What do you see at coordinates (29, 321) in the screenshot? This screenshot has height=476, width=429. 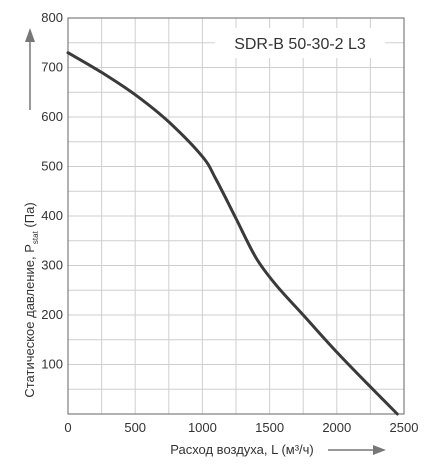 I see `y-axis-title-main: Статическое давление, P` at bounding box center [29, 321].